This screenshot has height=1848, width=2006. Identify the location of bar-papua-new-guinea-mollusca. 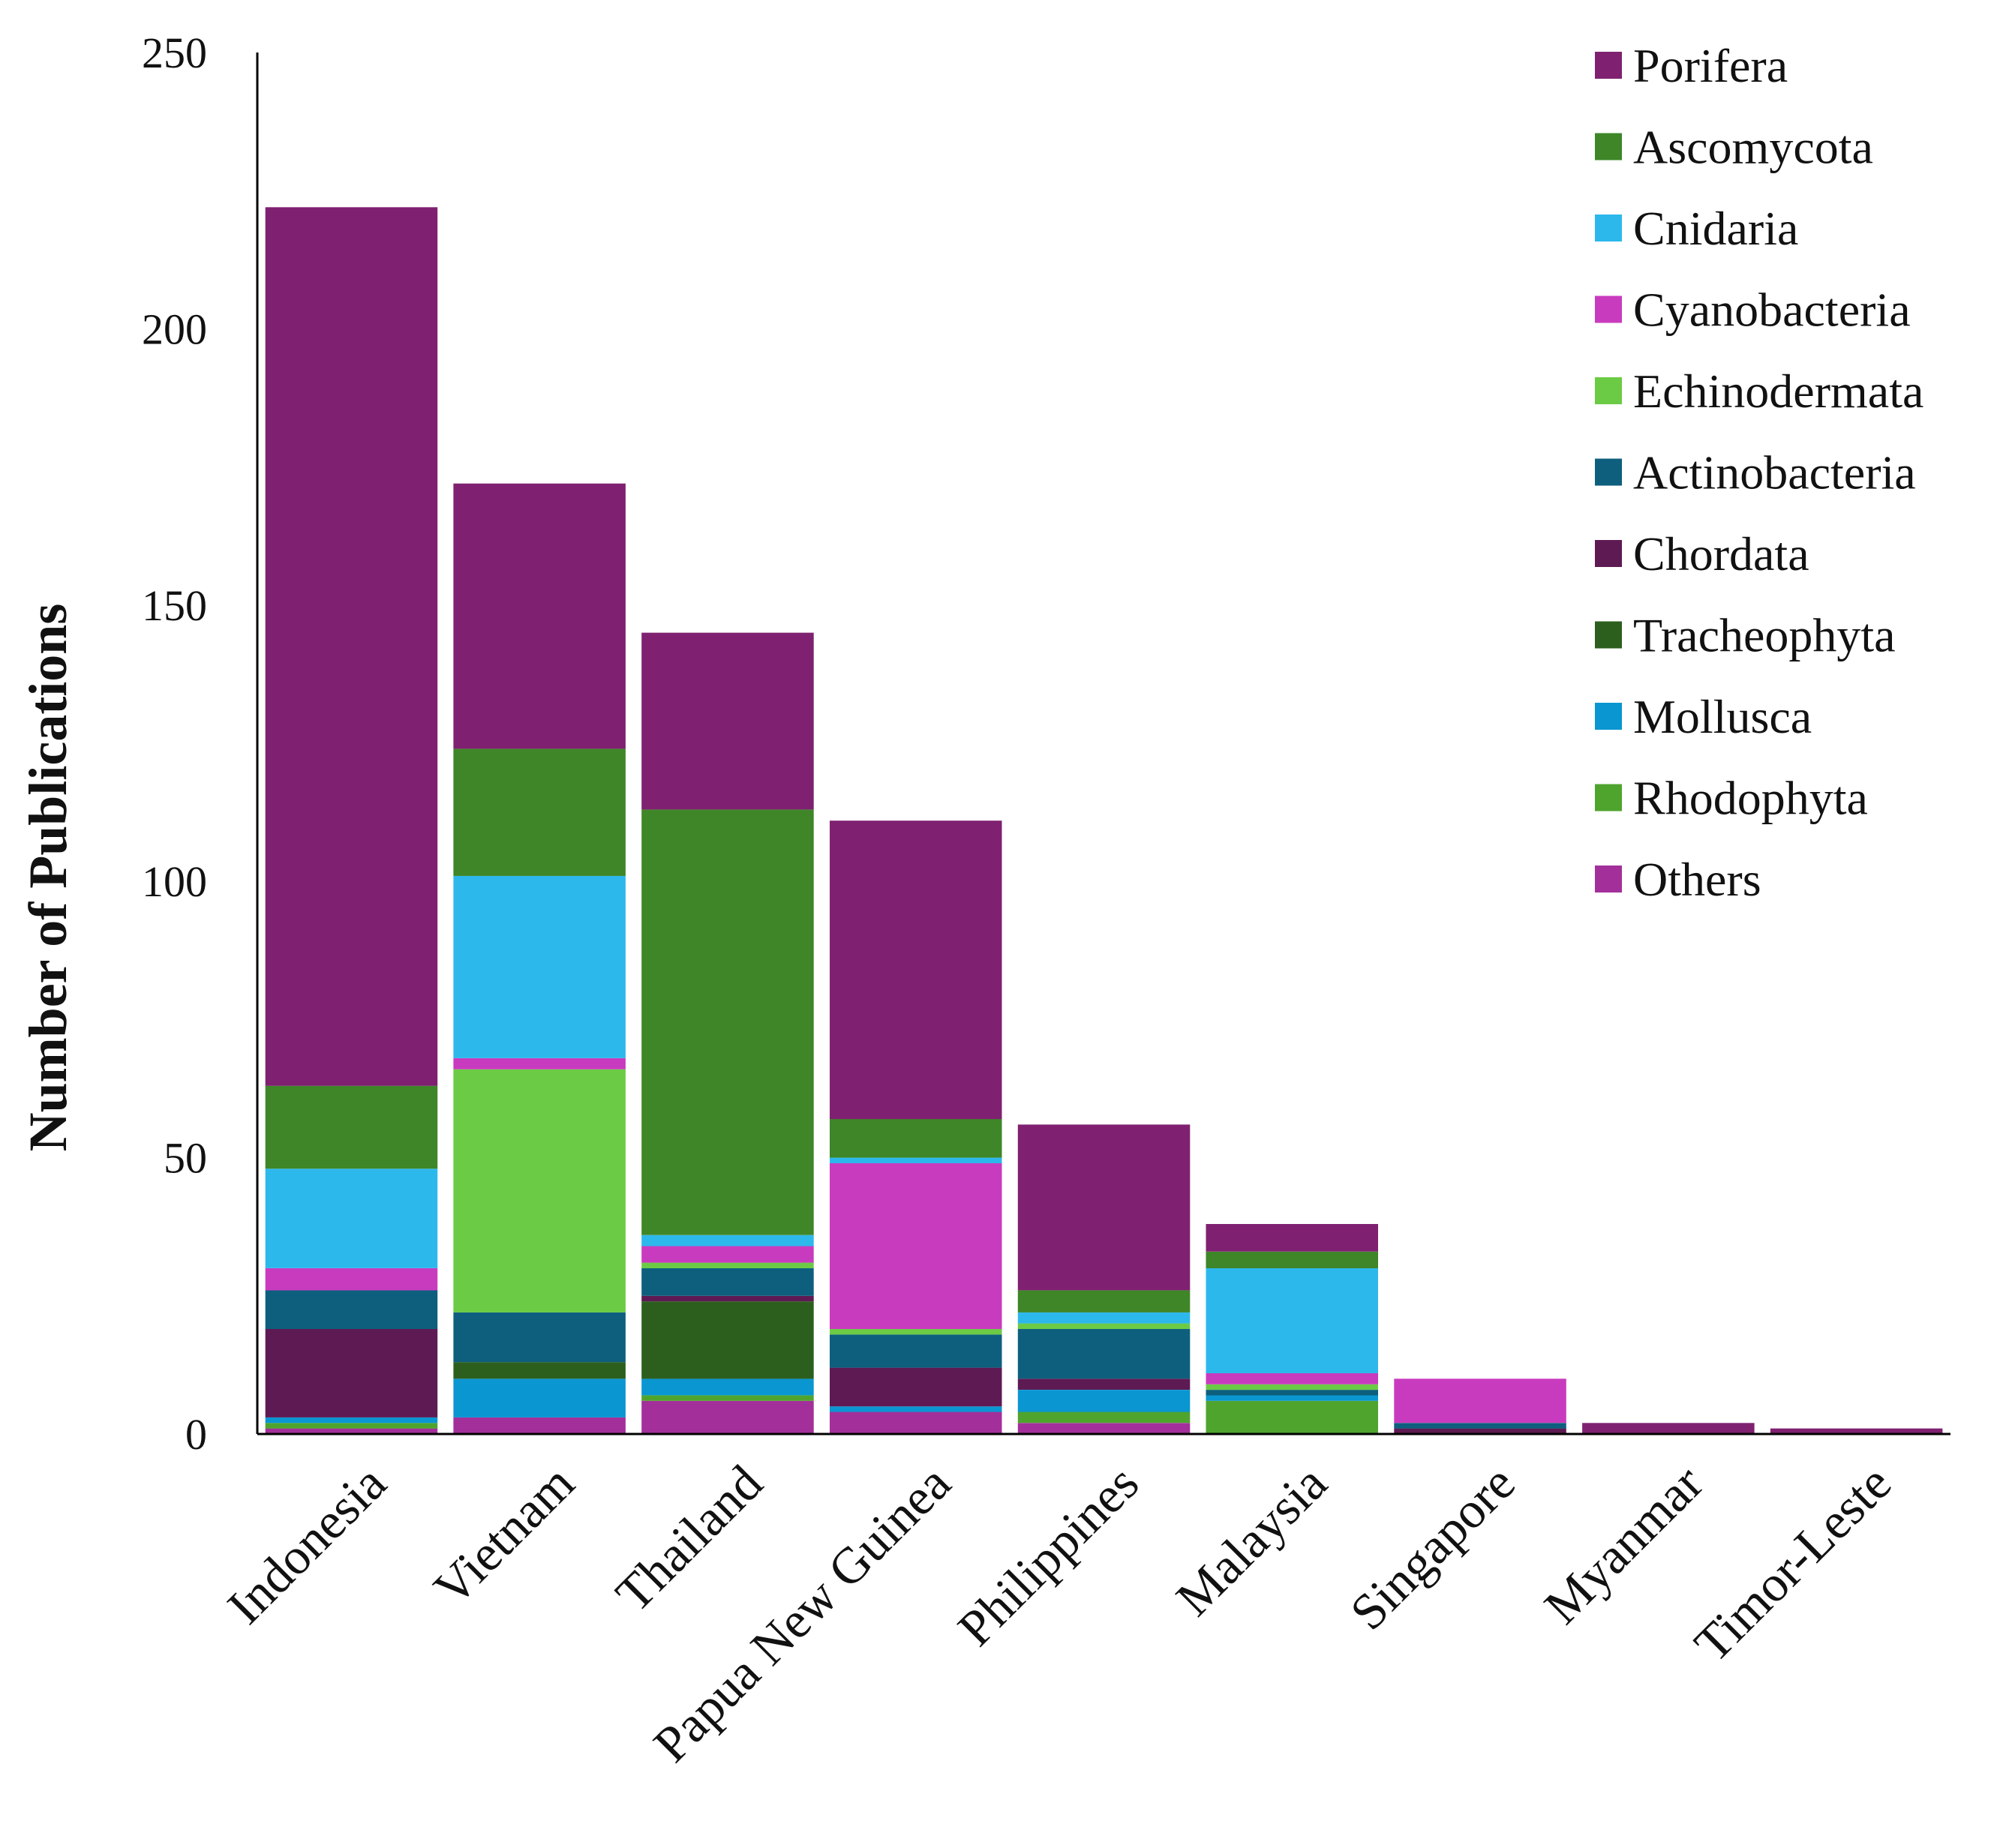
(916, 1409).